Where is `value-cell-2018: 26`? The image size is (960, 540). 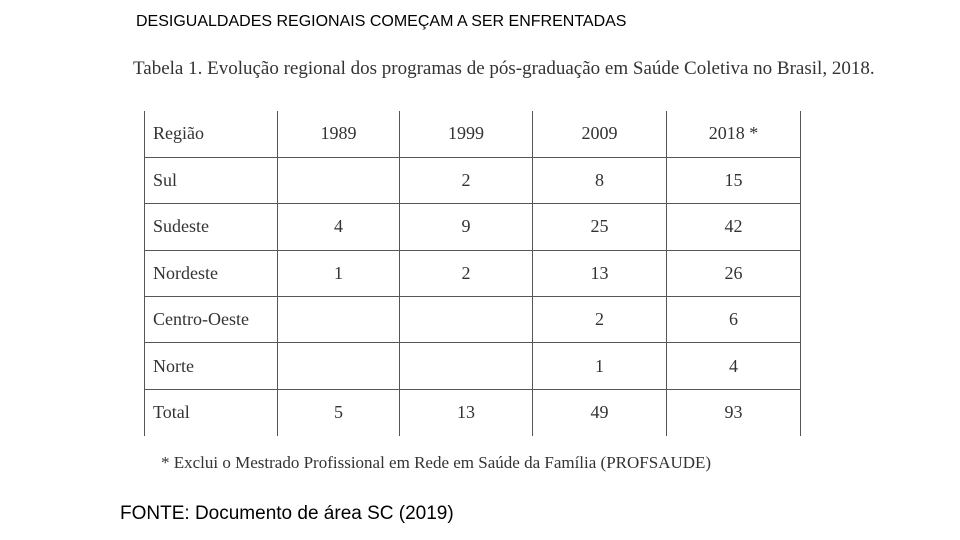
value-cell-2018: 26 is located at coordinates (733, 273).